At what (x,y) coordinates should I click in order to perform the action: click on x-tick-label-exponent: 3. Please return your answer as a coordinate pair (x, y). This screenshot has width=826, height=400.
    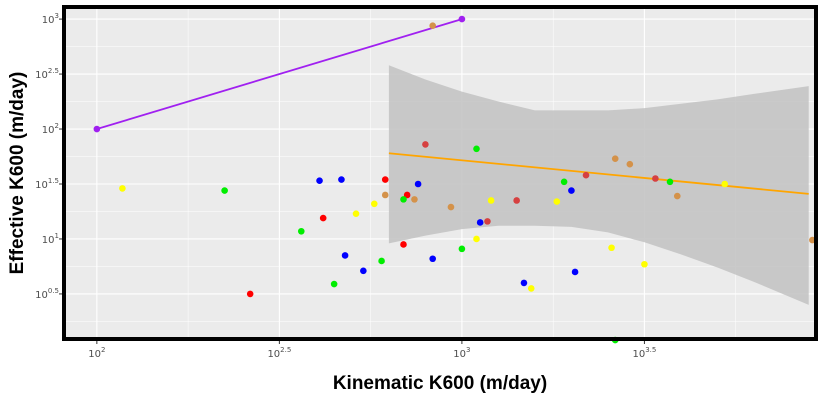
    Looking at the image, I should click on (468, 350).